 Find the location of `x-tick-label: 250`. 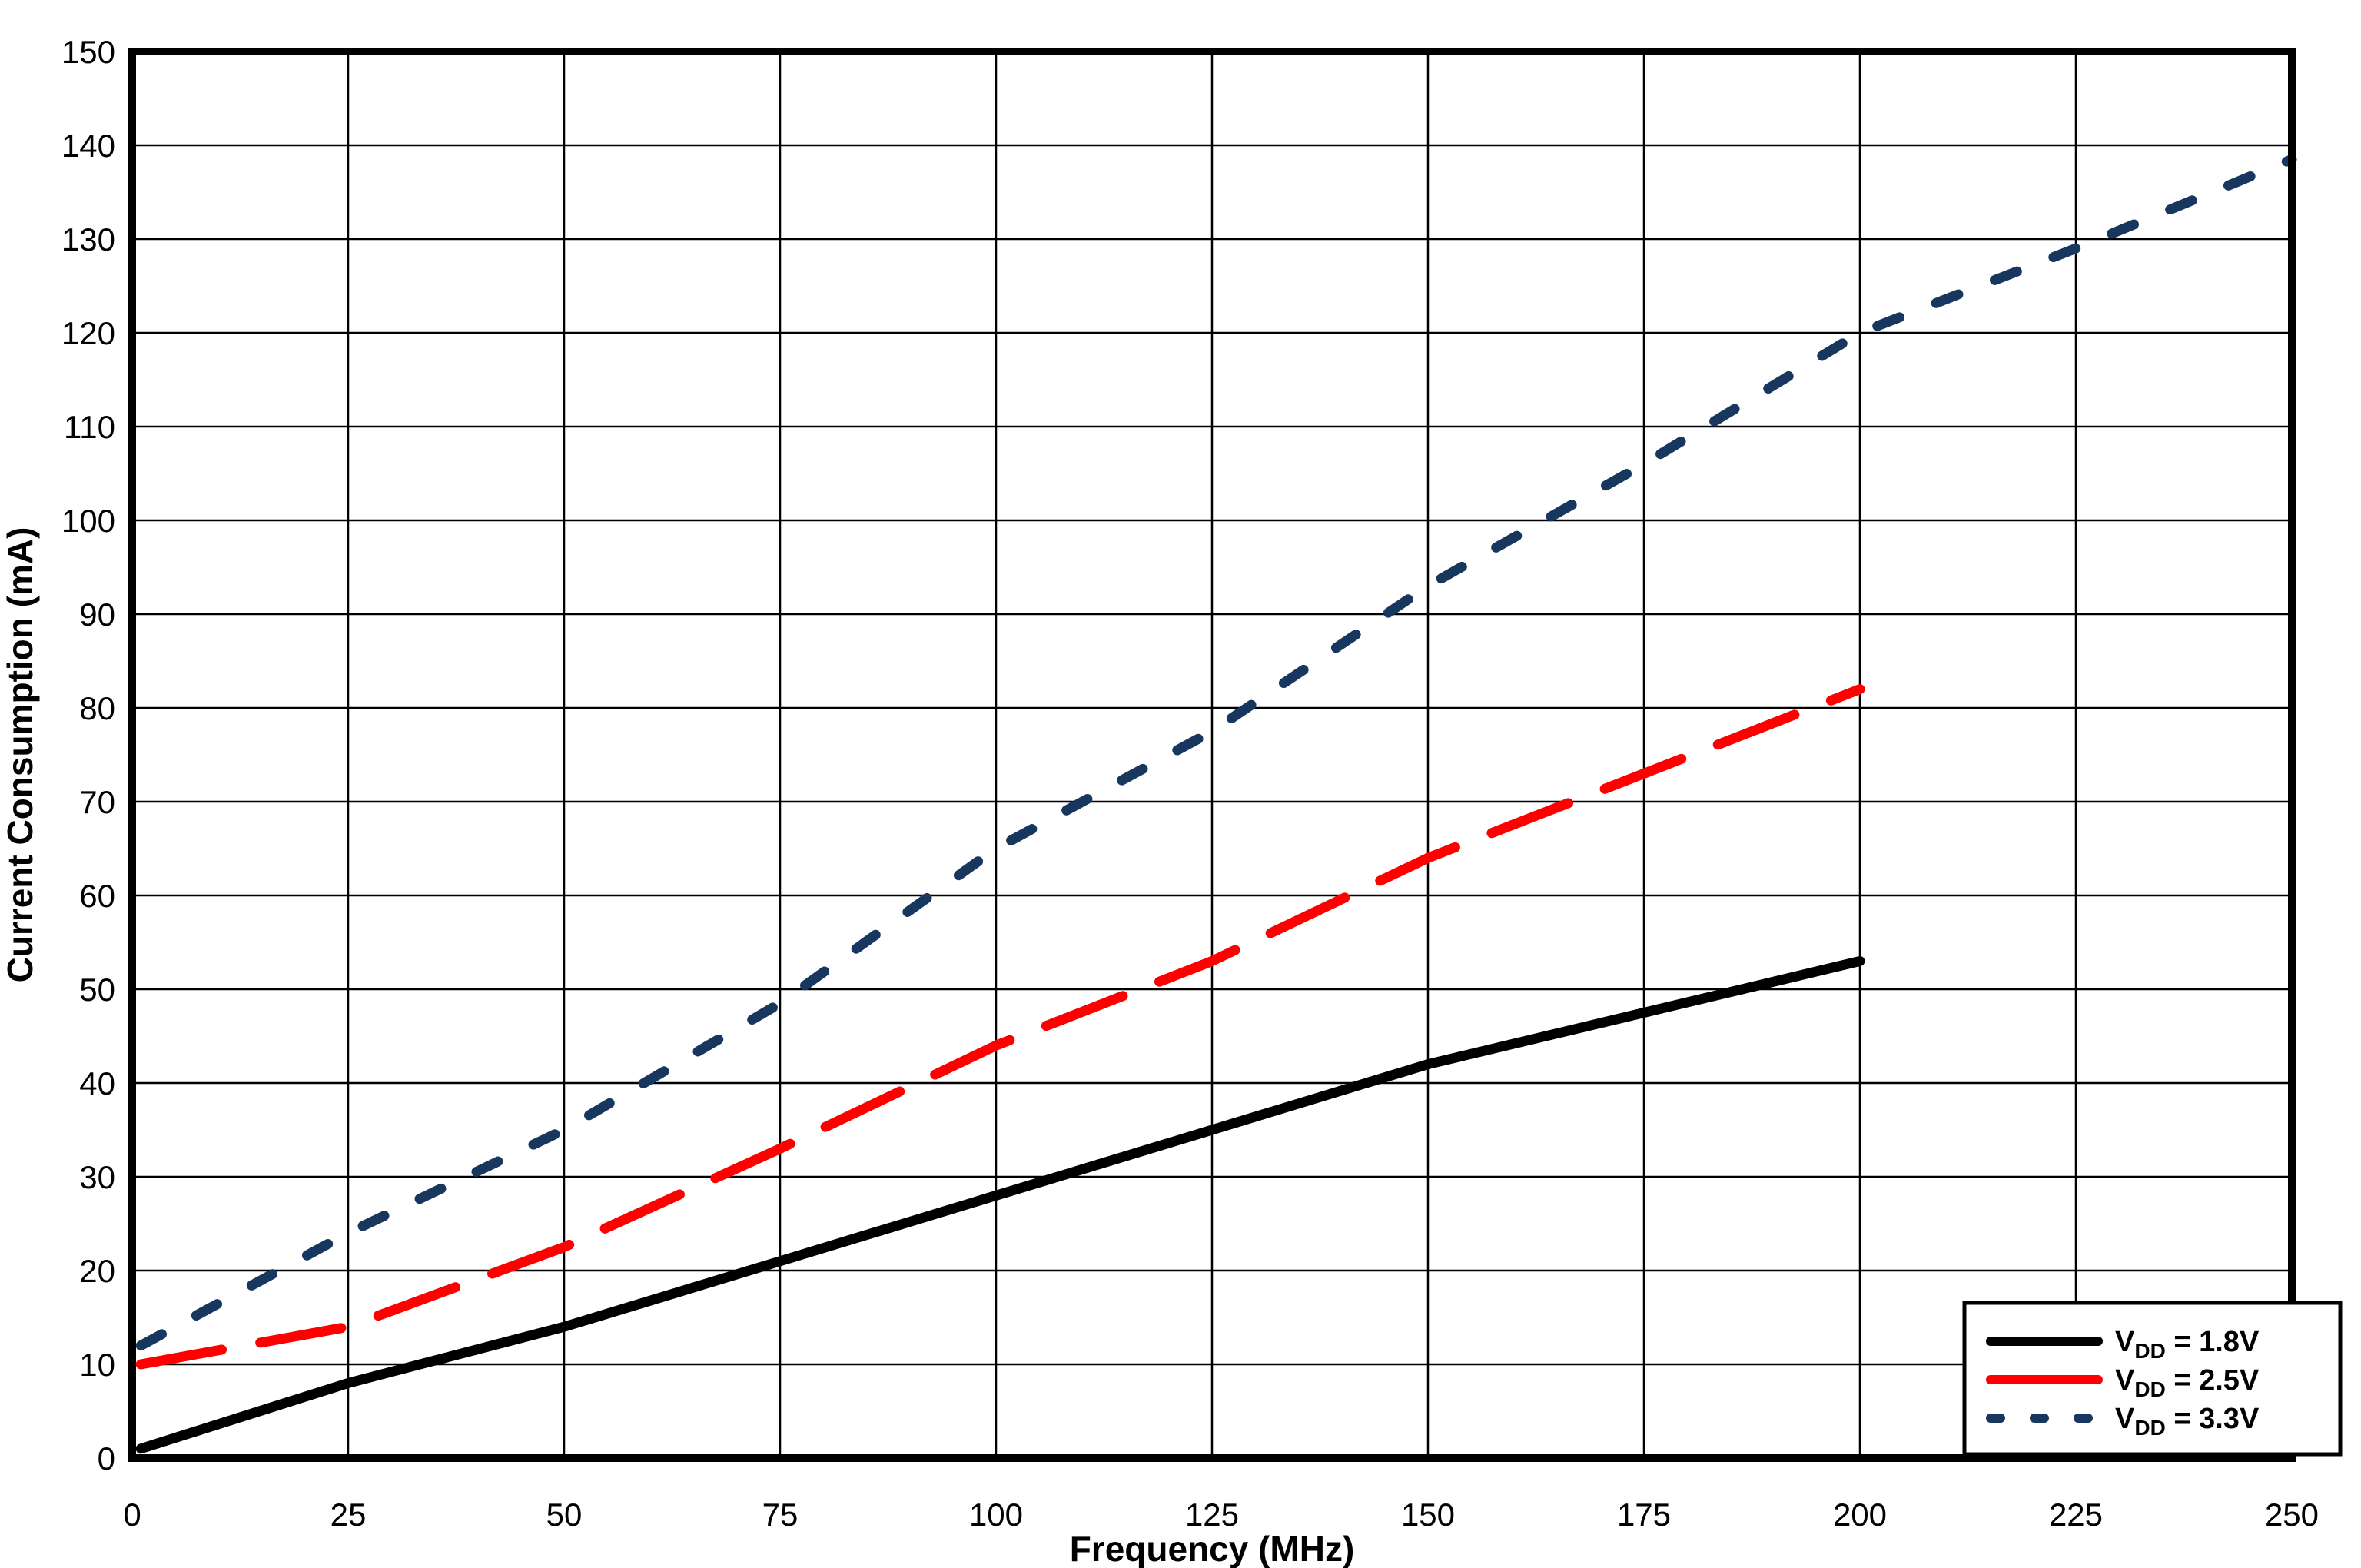

x-tick-label: 250 is located at coordinates (2292, 1515).